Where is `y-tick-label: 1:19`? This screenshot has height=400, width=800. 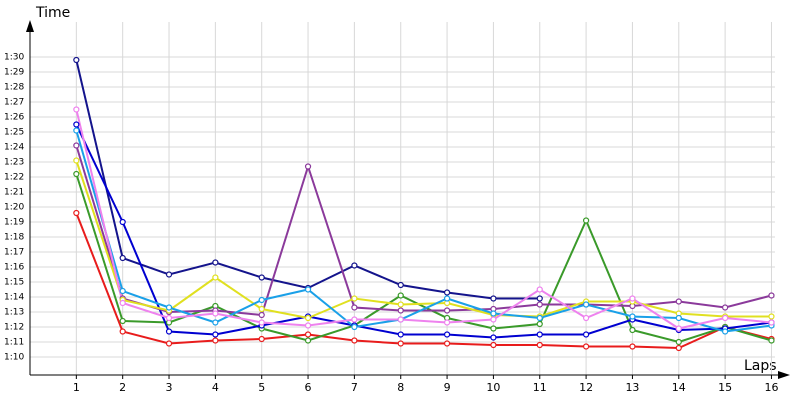
y-tick-label: 1:19 is located at coordinates (14, 223).